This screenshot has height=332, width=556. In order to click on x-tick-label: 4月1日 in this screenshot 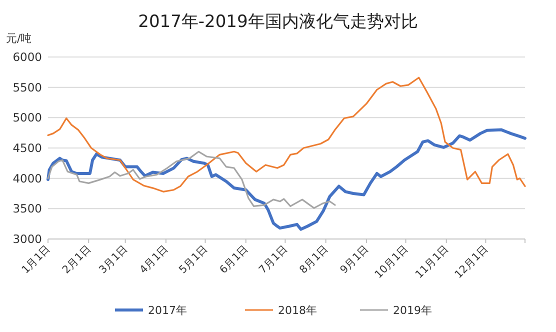, I will do `click(155, 259)`.